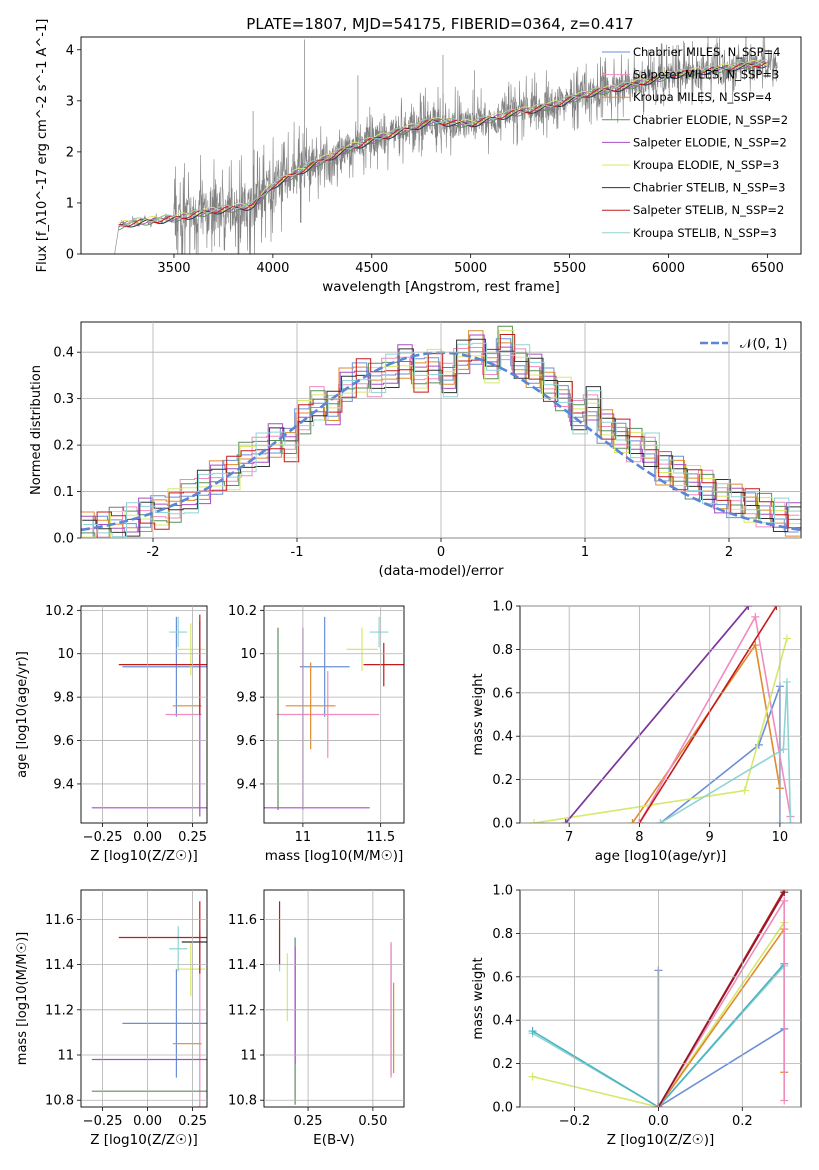 This screenshot has width=819, height=1170. I want to click on x-tick-label: 4000, so click(272, 268).